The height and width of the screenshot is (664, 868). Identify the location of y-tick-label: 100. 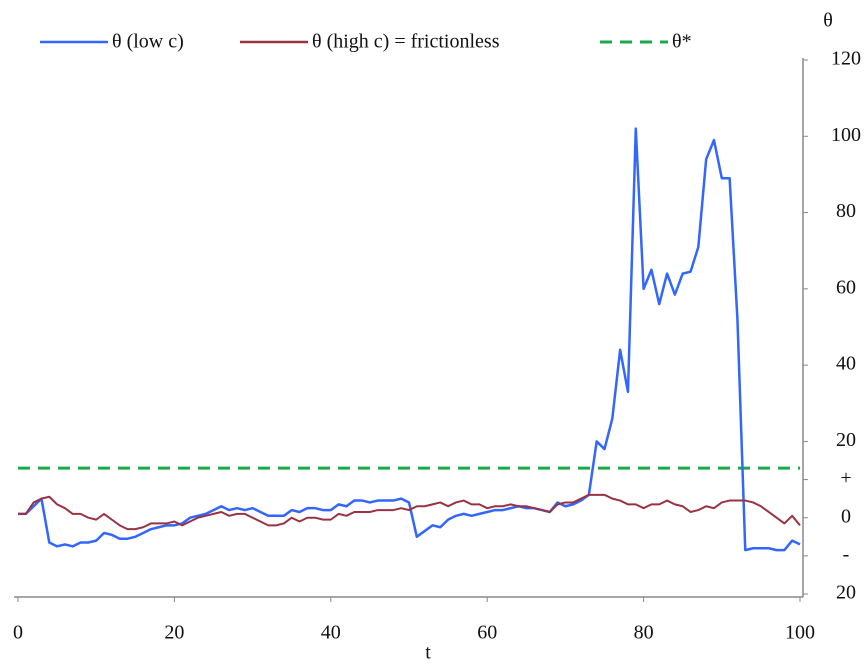
(846, 135).